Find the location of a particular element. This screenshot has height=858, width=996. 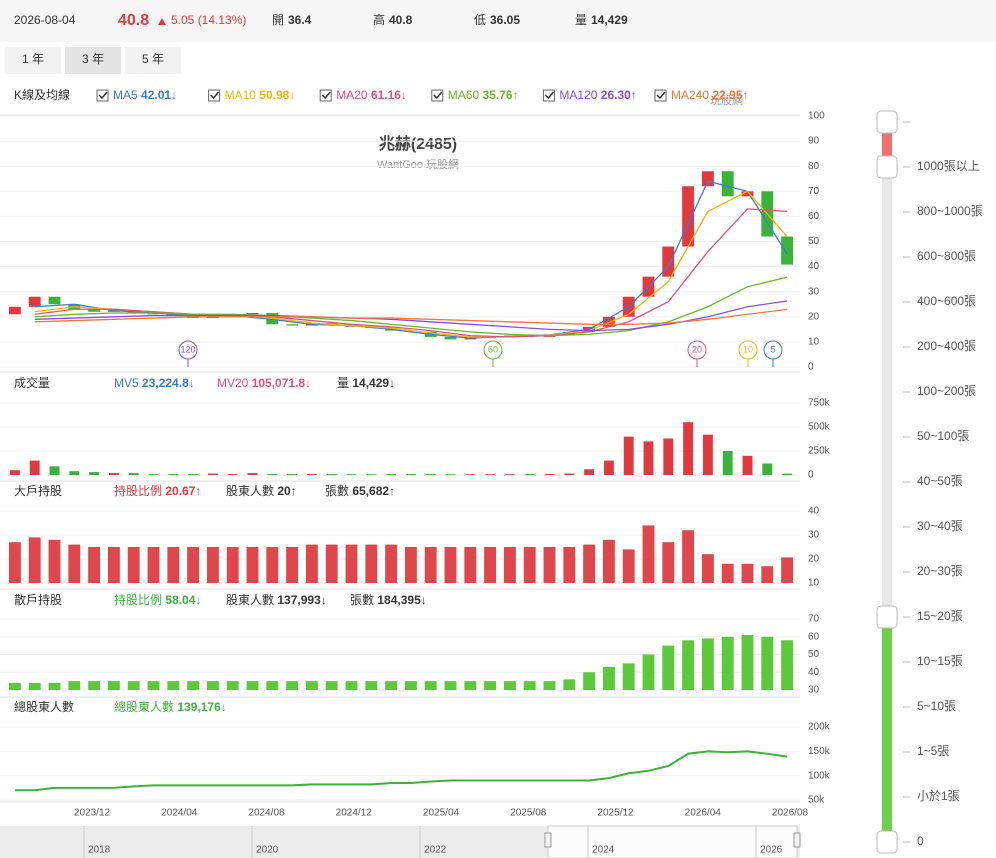

ma-arrow: ↓ is located at coordinates (174, 95).